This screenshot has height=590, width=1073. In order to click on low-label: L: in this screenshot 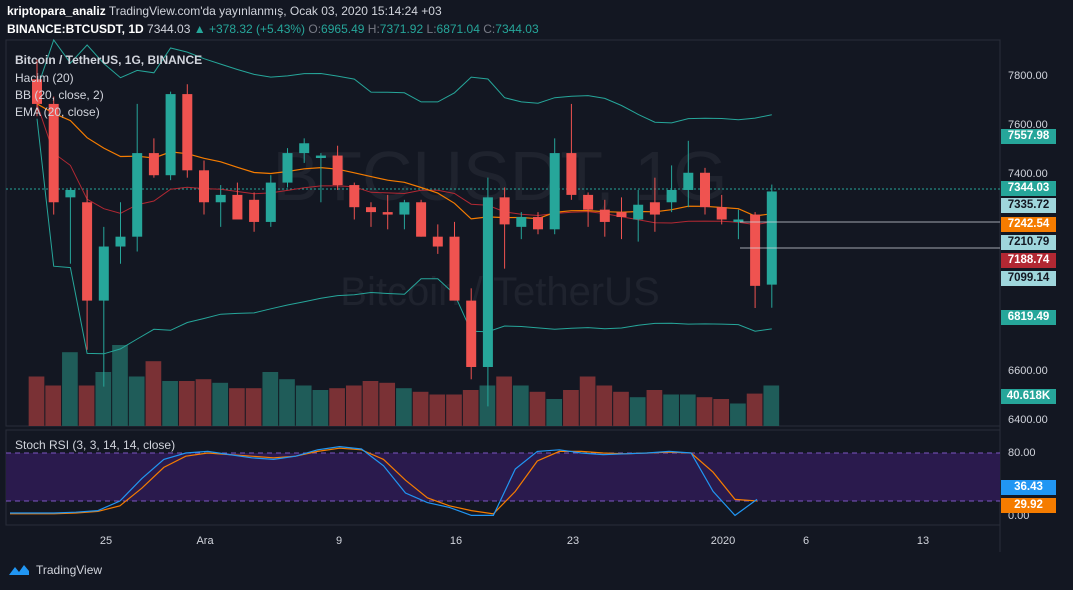, I will do `click(431, 29)`.